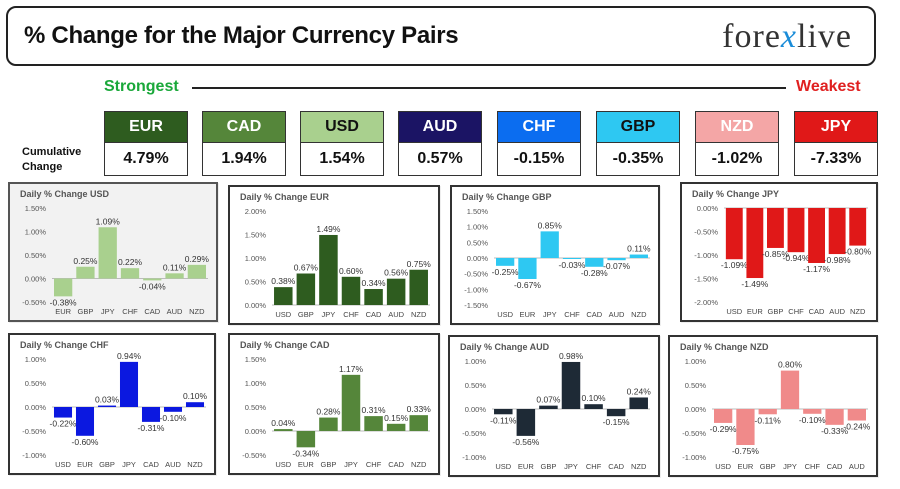  Describe the element at coordinates (737, 127) in the screenshot. I see `currency-code-nzd: NZD` at that location.